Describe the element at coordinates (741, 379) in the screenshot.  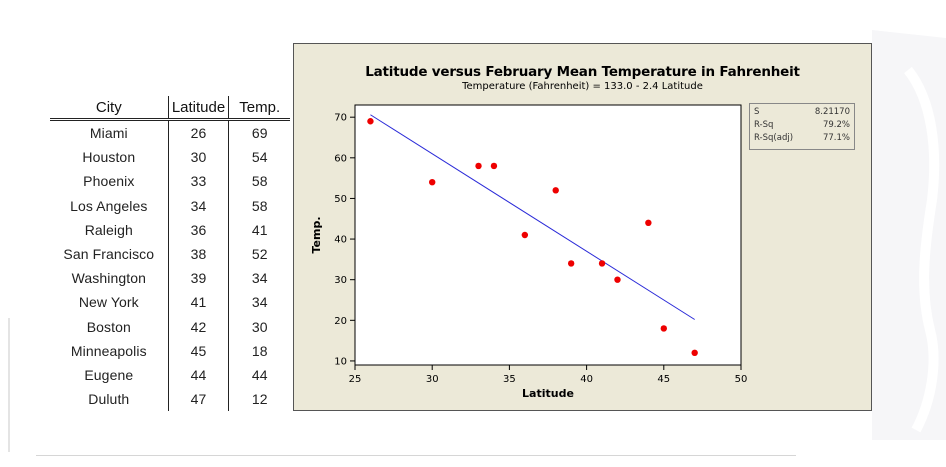
I see `x-tick-label: 50` at that location.